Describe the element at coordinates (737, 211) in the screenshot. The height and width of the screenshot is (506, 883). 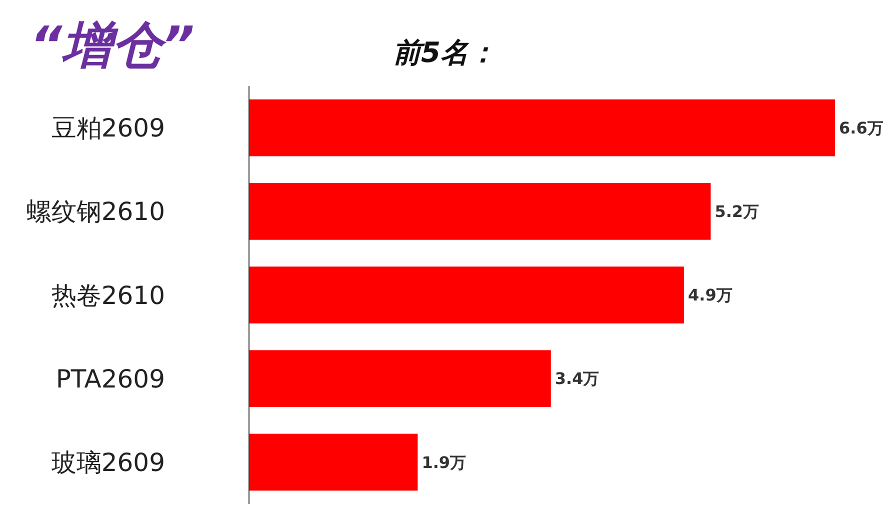
I see `data-label: 5.2万` at that location.